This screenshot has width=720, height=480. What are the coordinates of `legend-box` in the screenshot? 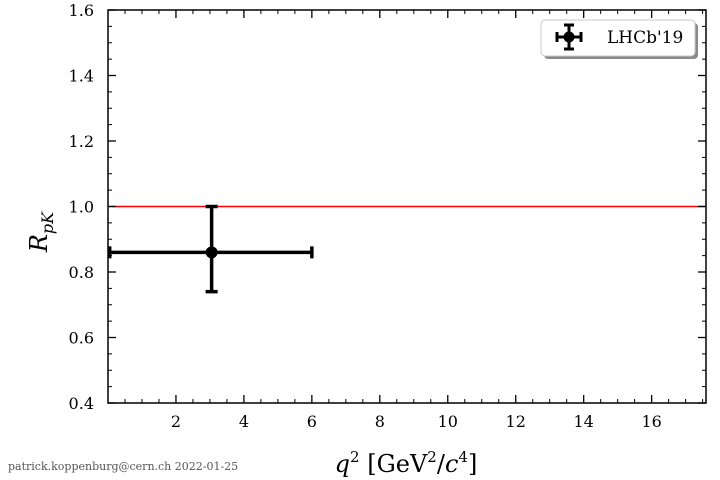 It's located at (618, 38).